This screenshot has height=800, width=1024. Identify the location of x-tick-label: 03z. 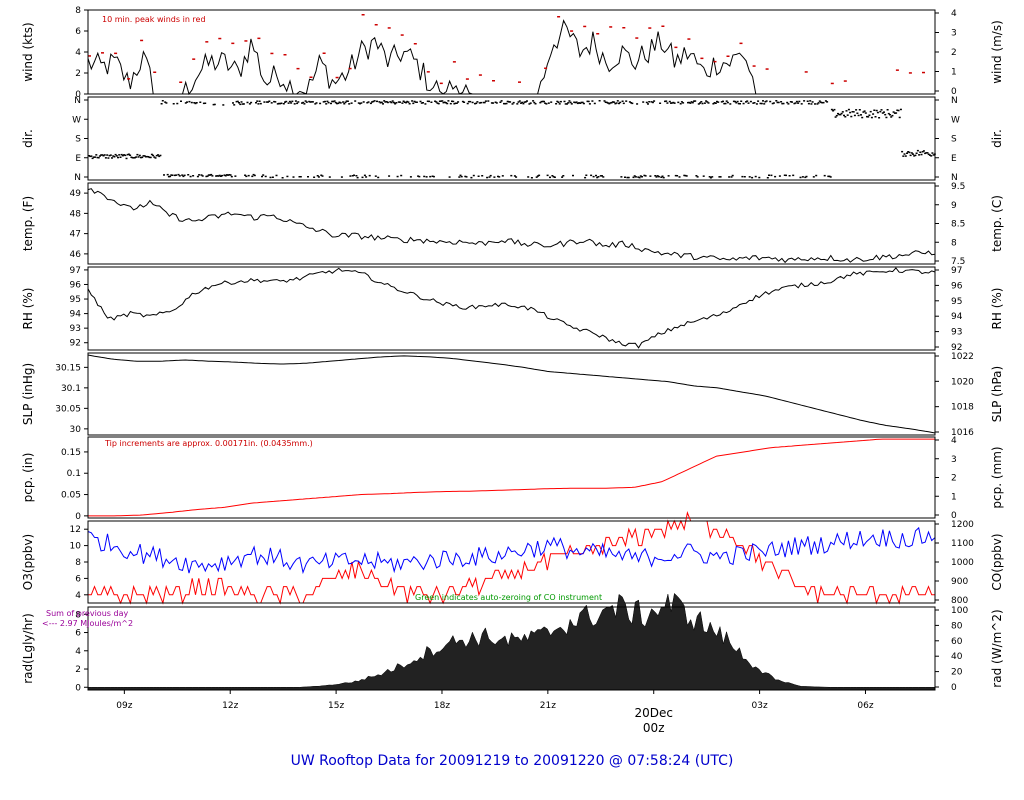
(760, 706).